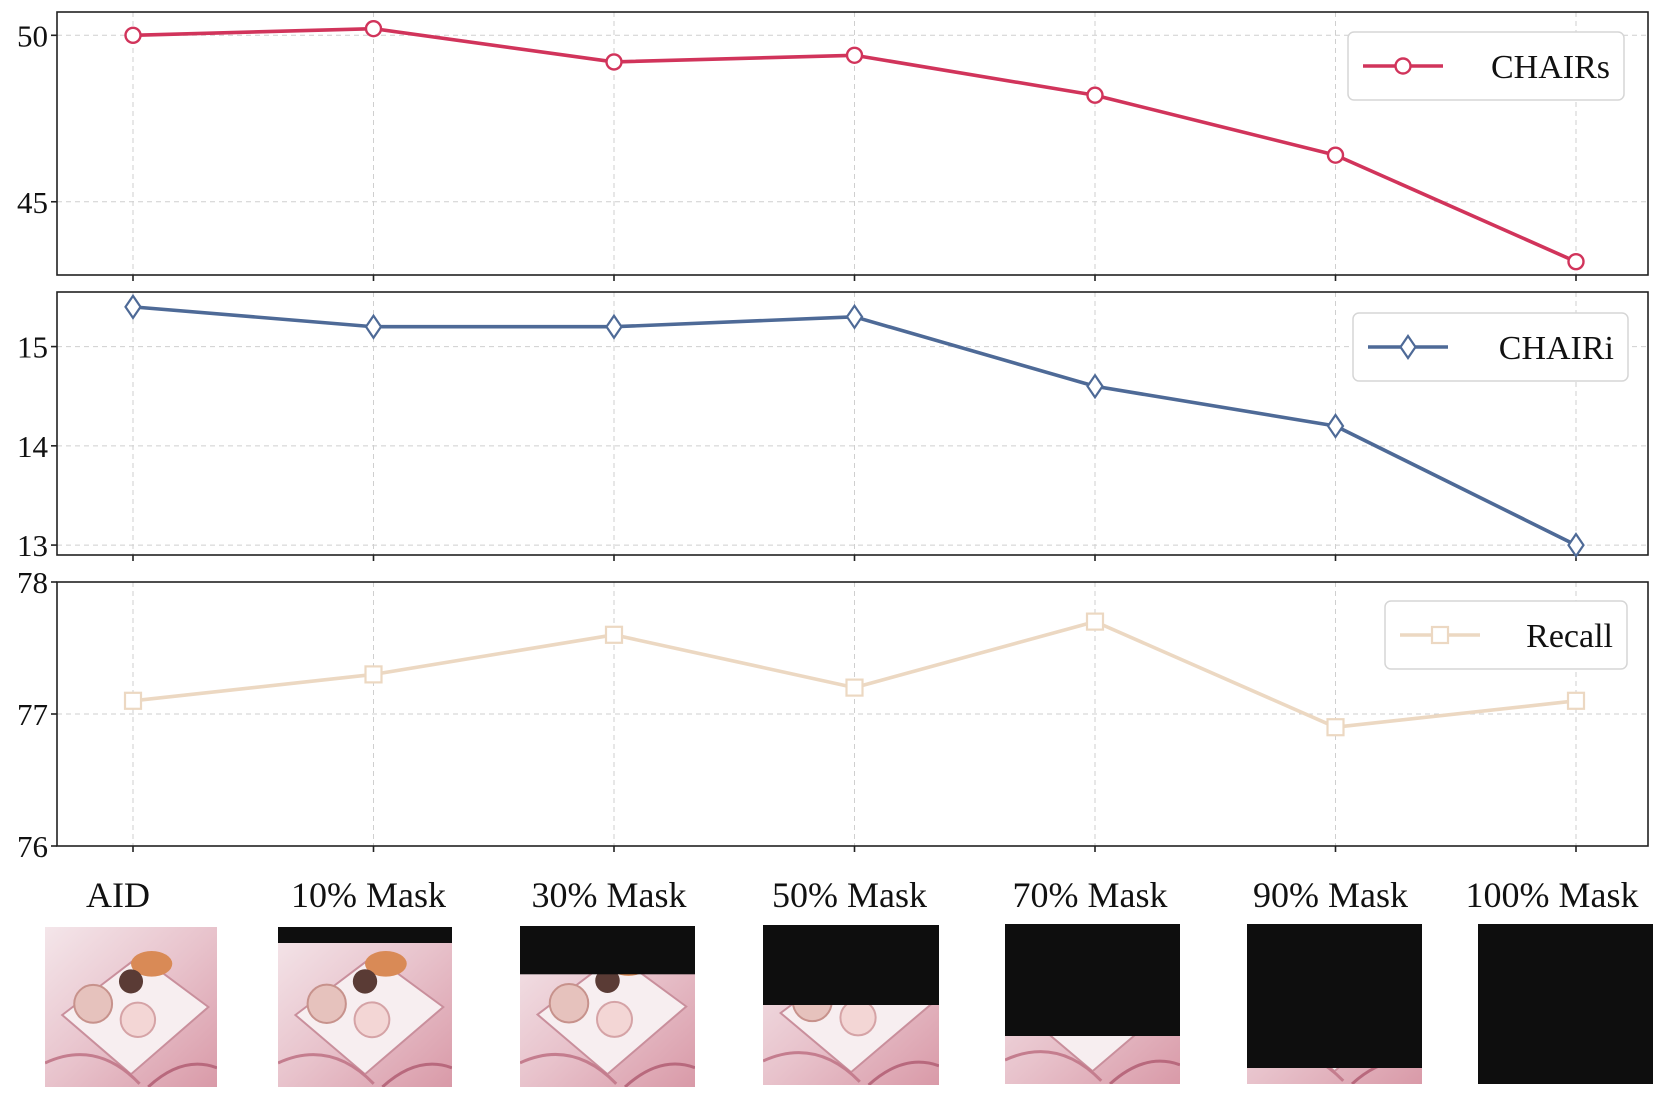 The image size is (1660, 1094). I want to click on y-tick-label: 14, so click(33, 446).